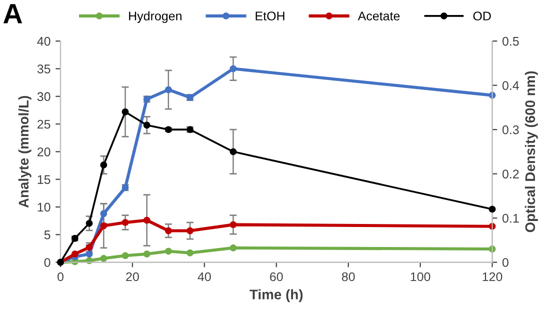 The width and height of the screenshot is (550, 316). Describe the element at coordinates (12, 14) in the screenshot. I see `chart-title: A` at that location.